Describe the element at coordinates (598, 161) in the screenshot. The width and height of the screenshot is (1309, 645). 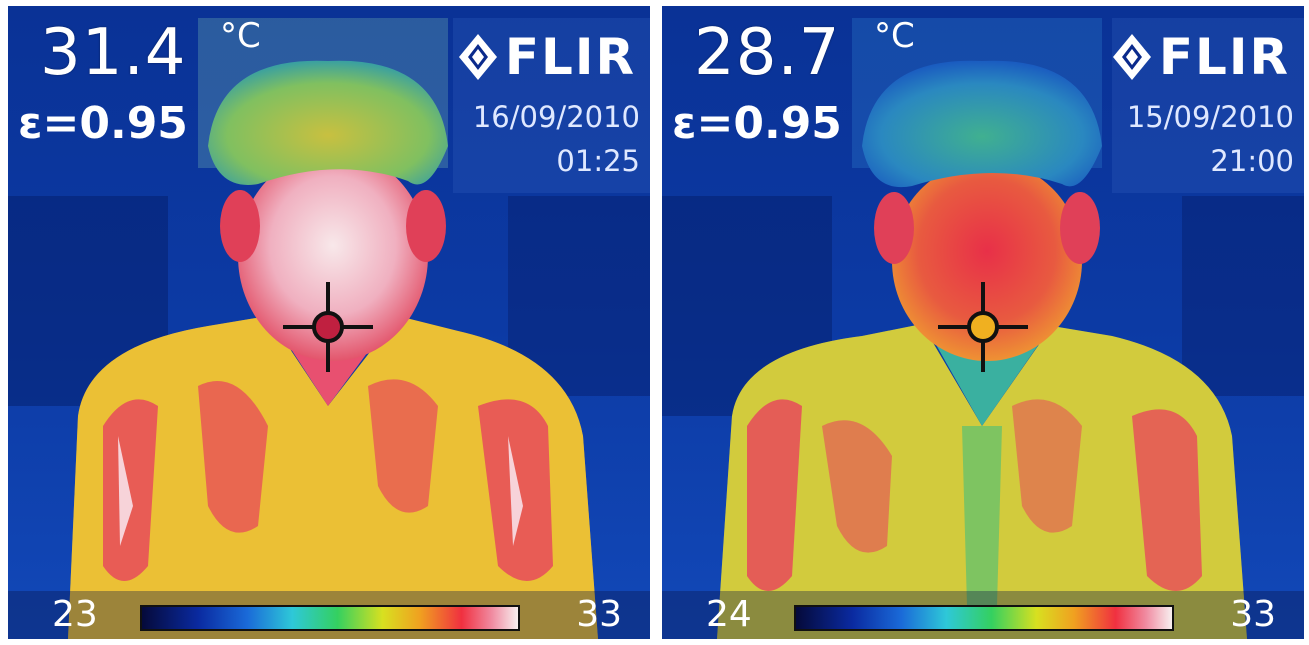
I see `capture-time: 01:25` at that location.